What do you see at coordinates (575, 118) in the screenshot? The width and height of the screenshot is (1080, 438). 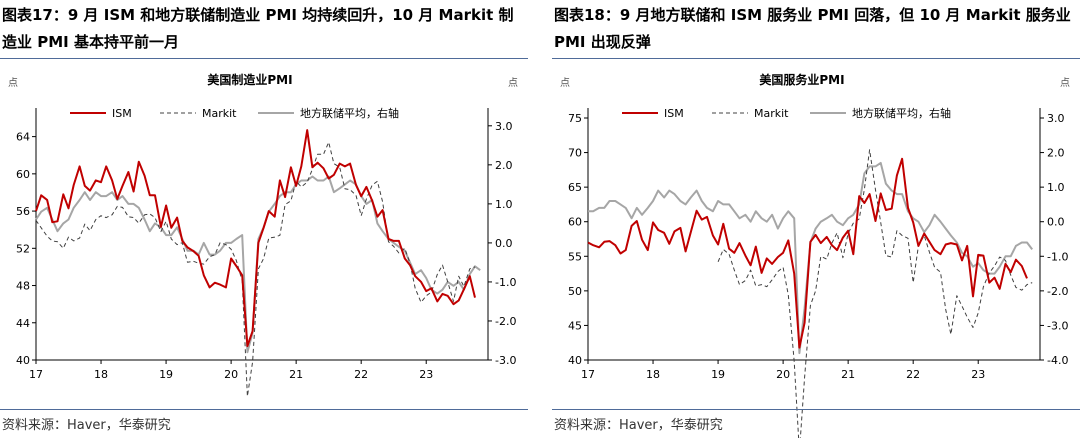 I see `left-tick-label: 75` at bounding box center [575, 118].